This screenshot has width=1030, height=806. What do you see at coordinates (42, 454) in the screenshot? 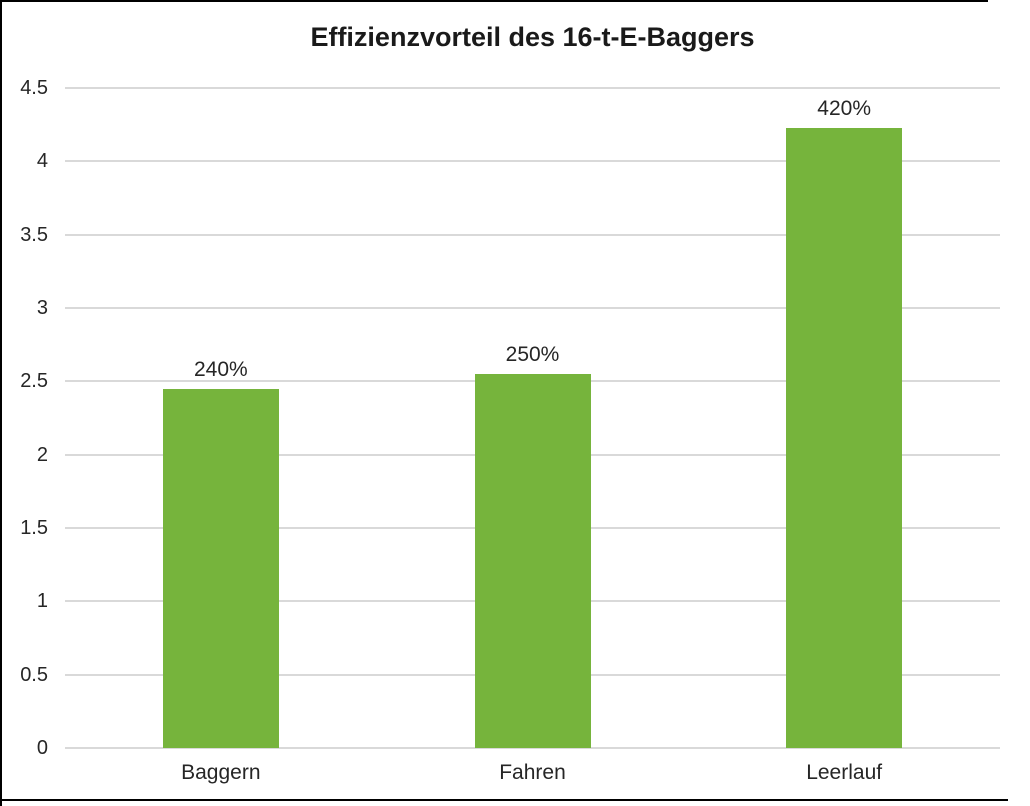
I see `y-tick-label-2: 2` at bounding box center [42, 454].